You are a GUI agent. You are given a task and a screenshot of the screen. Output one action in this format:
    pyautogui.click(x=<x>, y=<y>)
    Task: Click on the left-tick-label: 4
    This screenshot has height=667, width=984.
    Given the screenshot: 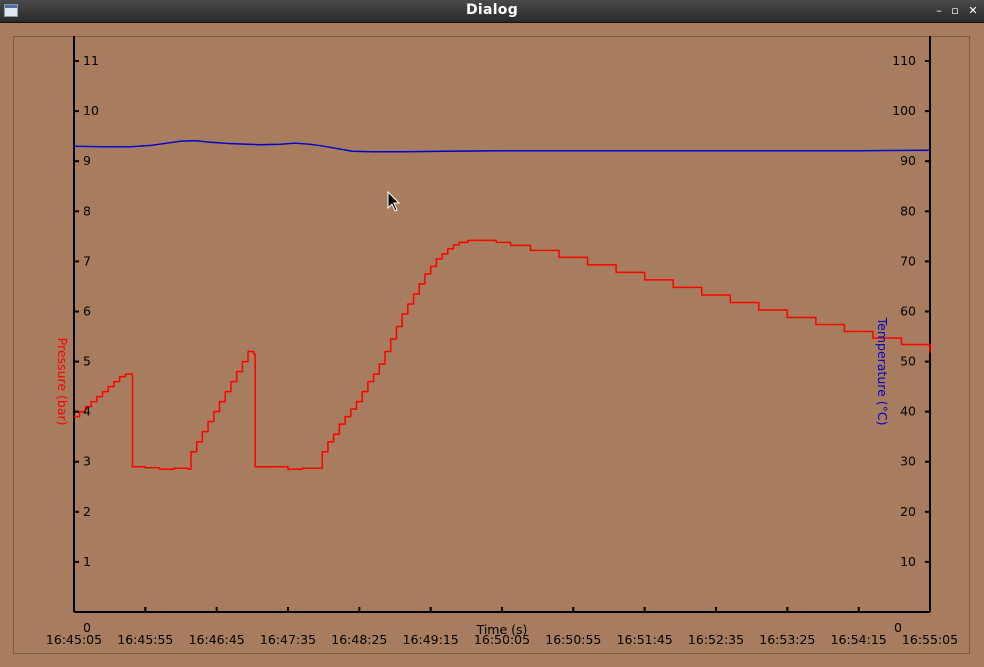 What is the action you would take?
    pyautogui.click(x=87, y=411)
    